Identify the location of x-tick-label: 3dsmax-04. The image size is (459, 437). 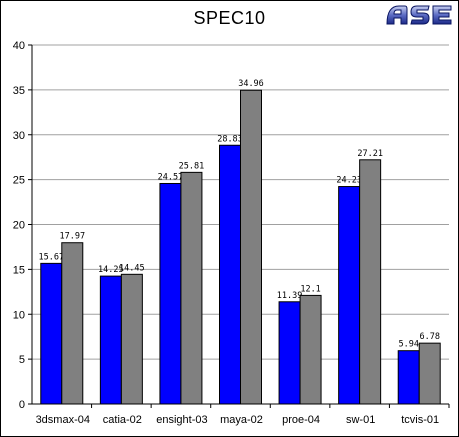
(63, 420).